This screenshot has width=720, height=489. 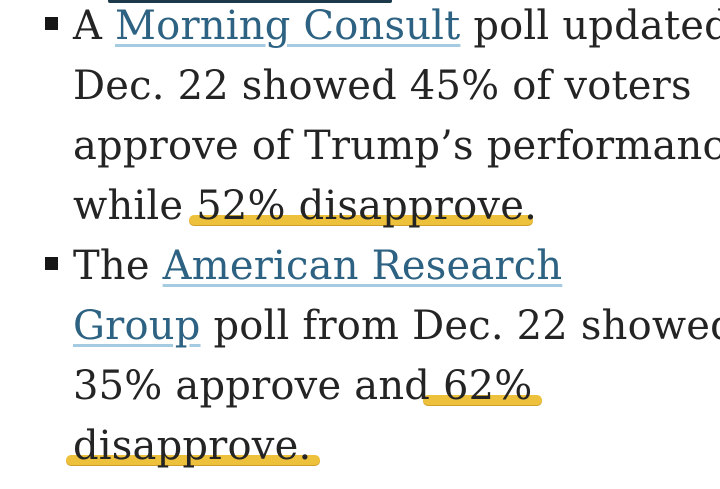 I want to click on text-line: 35% approve and 62%, so click(x=396, y=386).